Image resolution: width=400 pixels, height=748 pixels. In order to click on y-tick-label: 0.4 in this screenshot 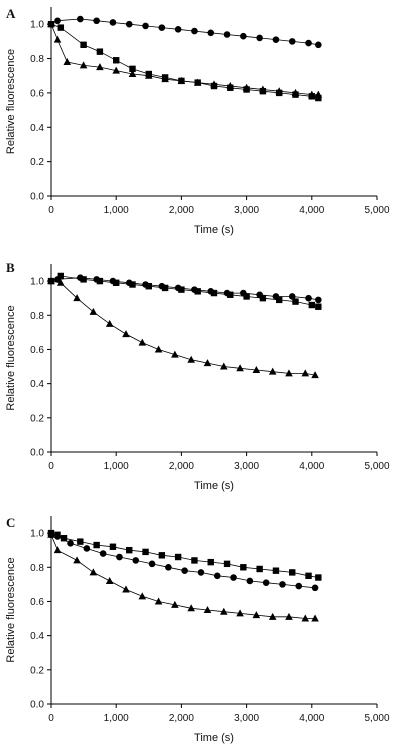, I will do `click(37, 128)`.